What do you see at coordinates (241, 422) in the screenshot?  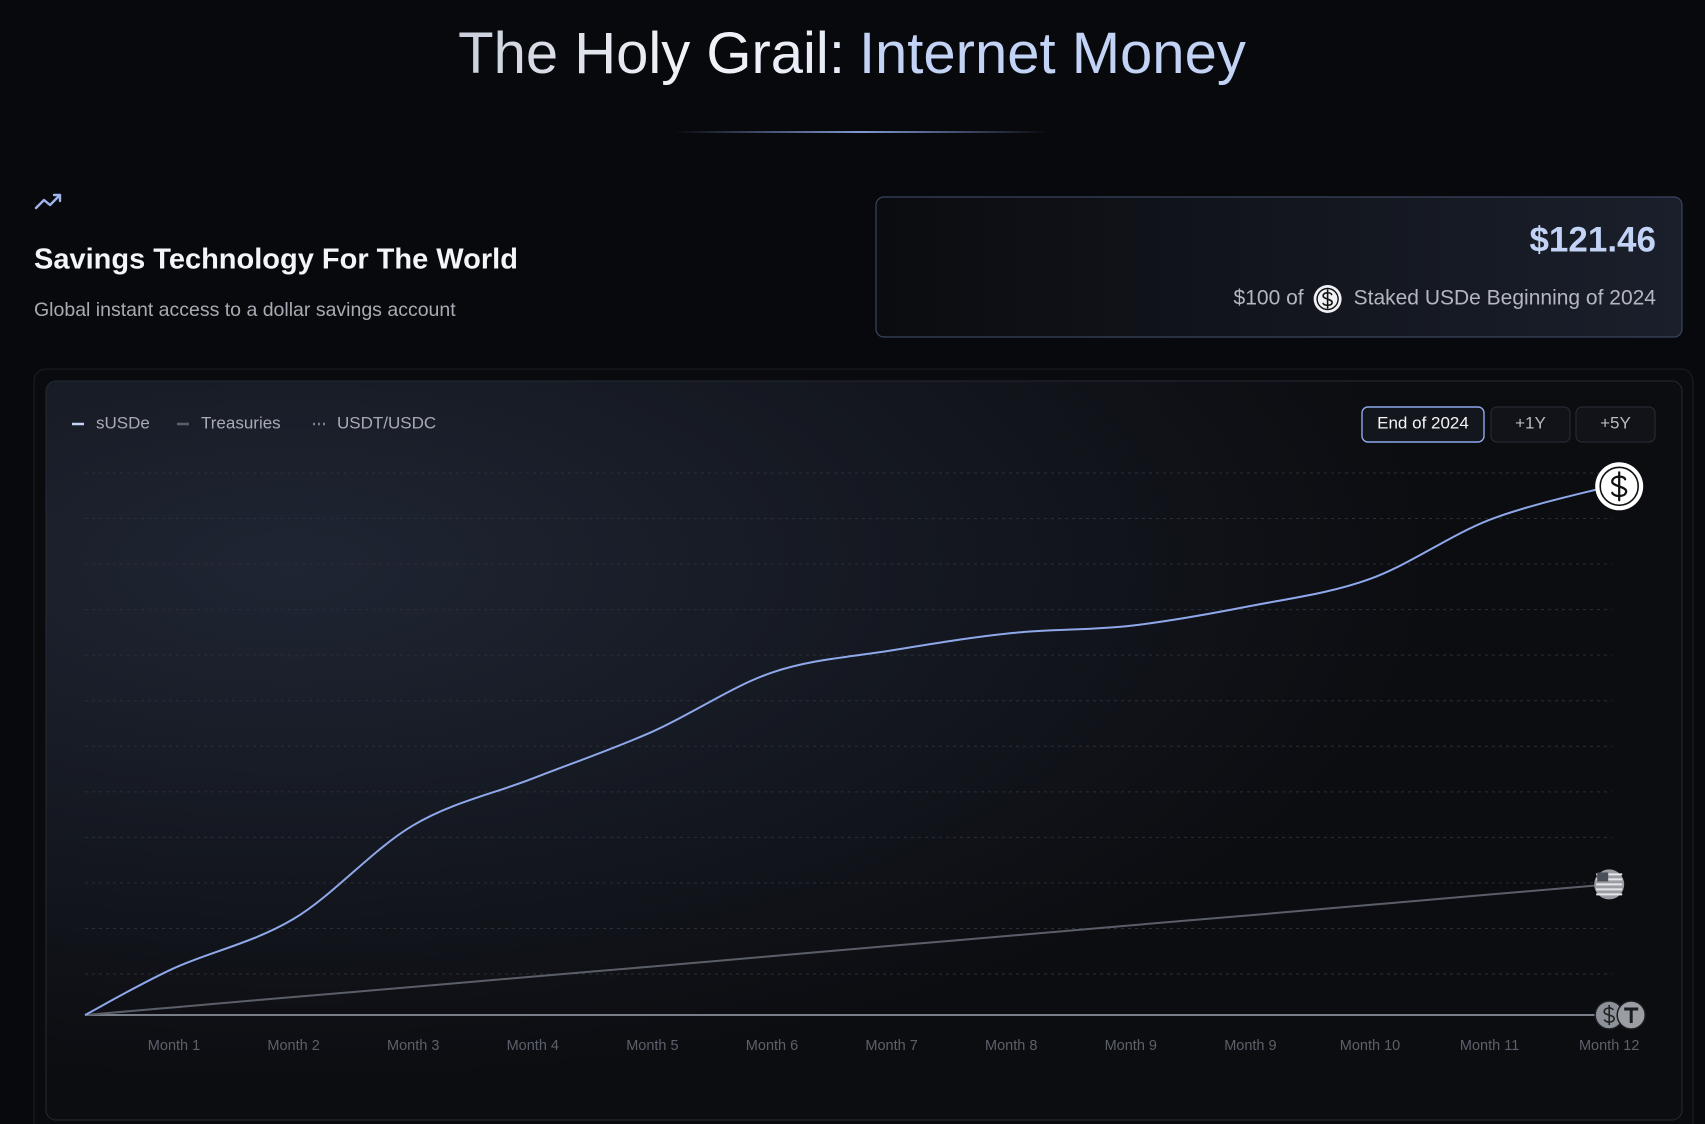 I see `legend-label: Treasuries` at bounding box center [241, 422].